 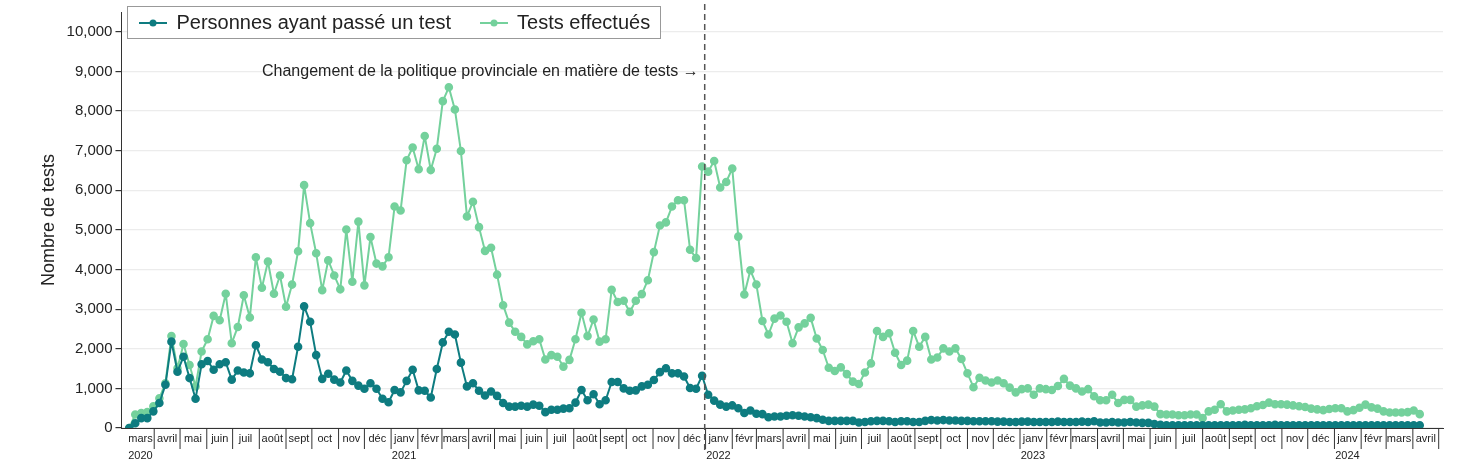 I want to click on y-tick-label: 10,000, so click(x=89, y=30).